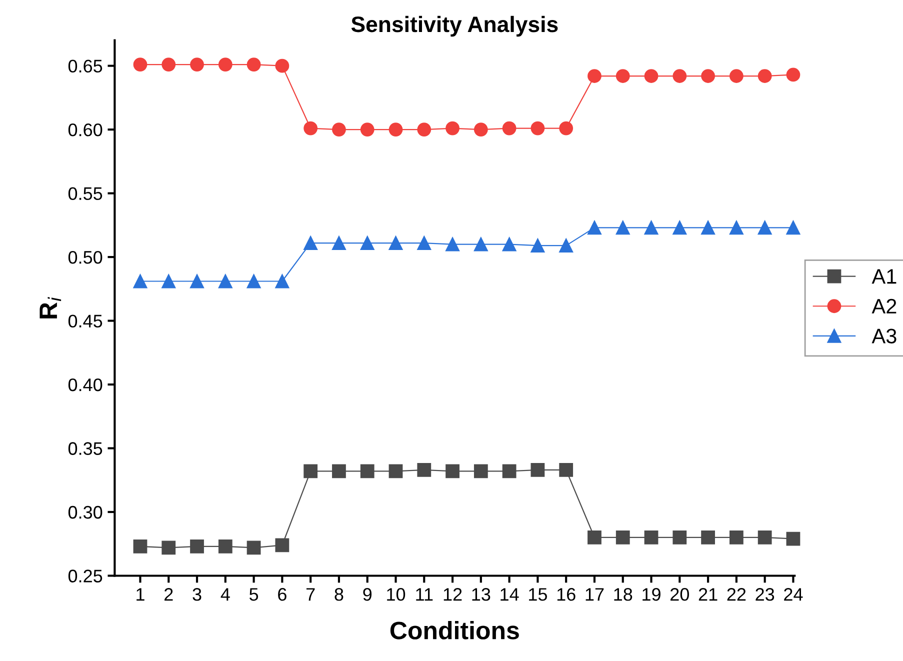 The height and width of the screenshot is (661, 903). What do you see at coordinates (85, 385) in the screenshot?
I see `y-tick-label: 0.40` at bounding box center [85, 385].